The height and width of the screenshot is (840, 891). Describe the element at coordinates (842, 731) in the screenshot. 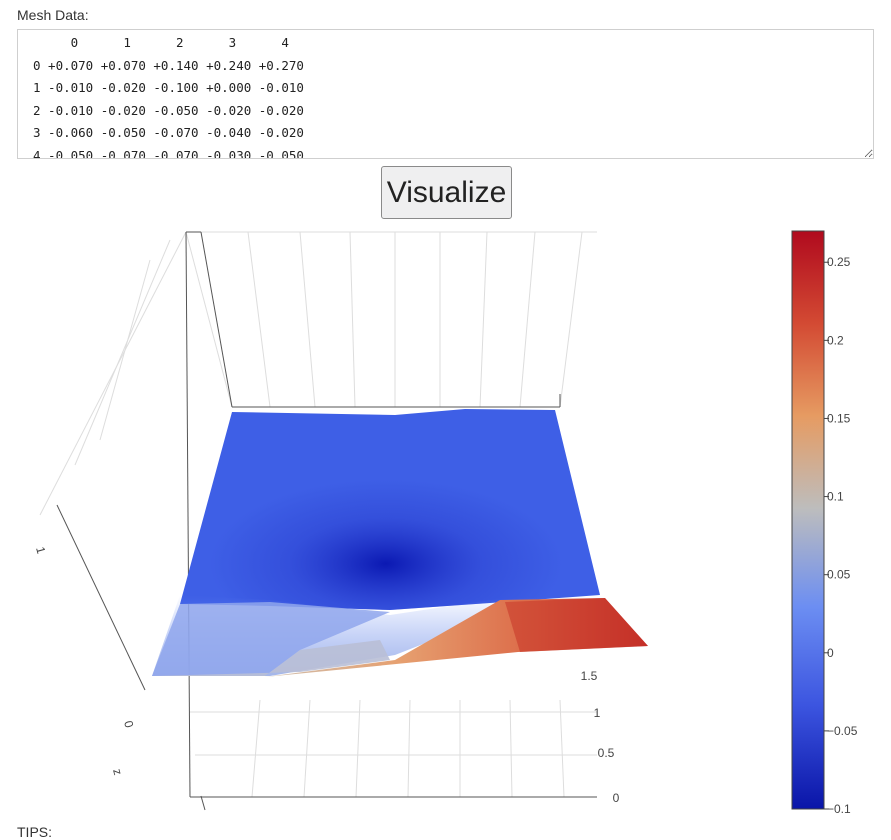

I see `colorbar-tick-label: −0.05` at that location.